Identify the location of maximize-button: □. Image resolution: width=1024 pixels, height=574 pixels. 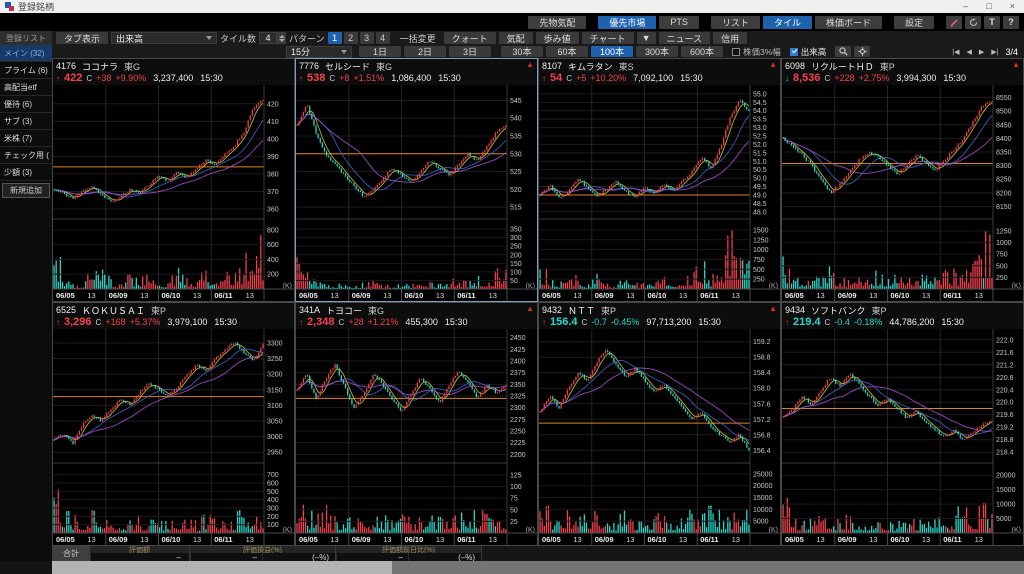
(989, 6).